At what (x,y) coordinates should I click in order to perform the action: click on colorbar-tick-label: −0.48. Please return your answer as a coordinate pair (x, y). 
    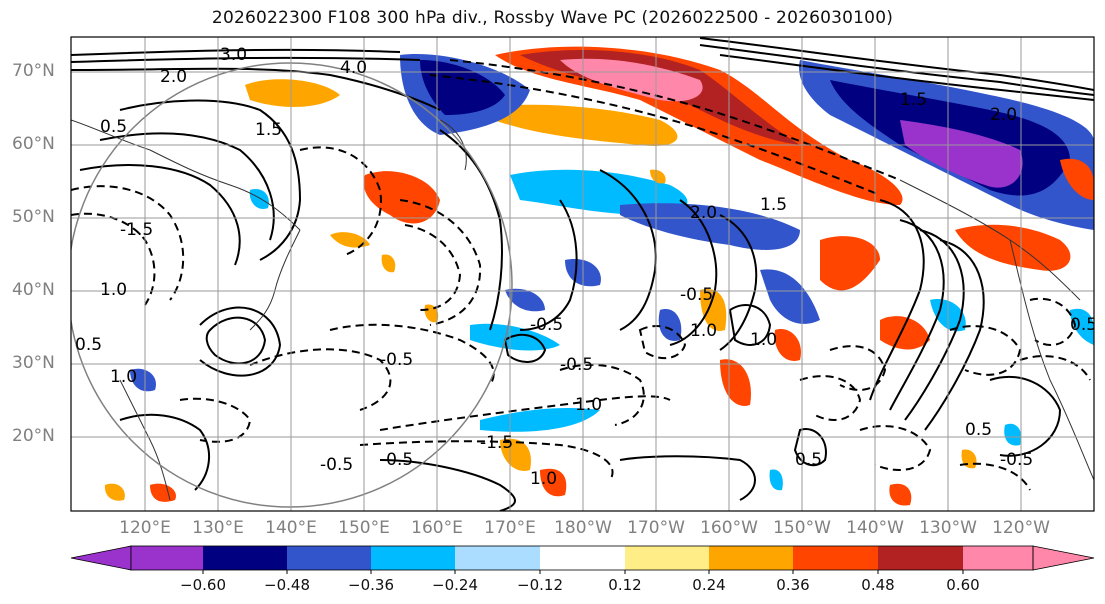
    Looking at the image, I should click on (287, 585).